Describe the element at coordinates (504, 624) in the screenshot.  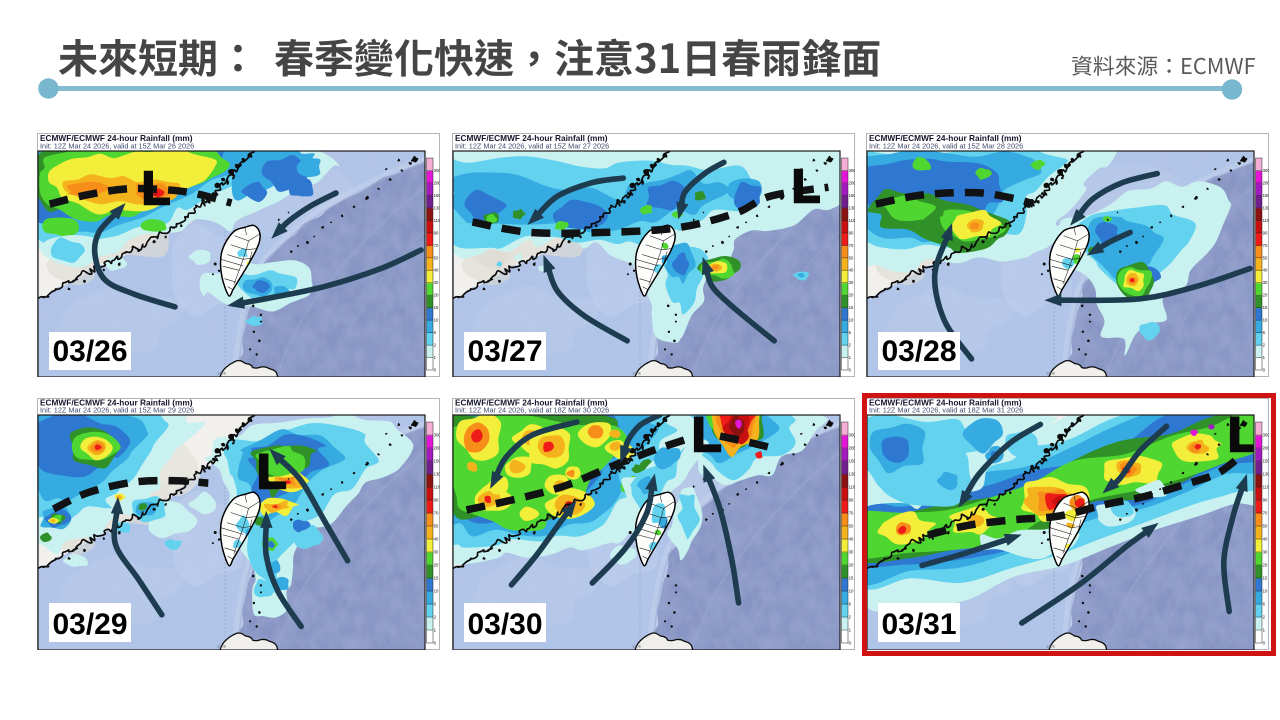
I see `svg-text: 03/30` at that location.